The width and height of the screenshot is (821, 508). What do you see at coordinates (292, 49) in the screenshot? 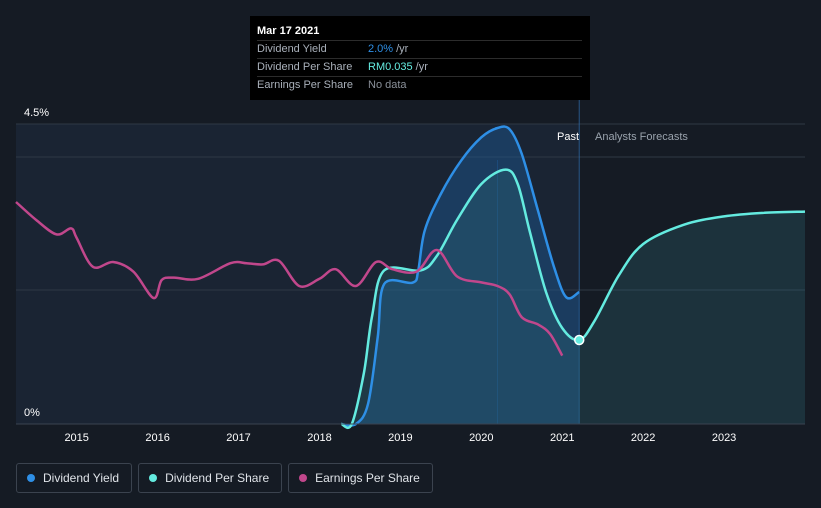
I see `tooltip-row-label: Dividend Yield` at bounding box center [292, 49].